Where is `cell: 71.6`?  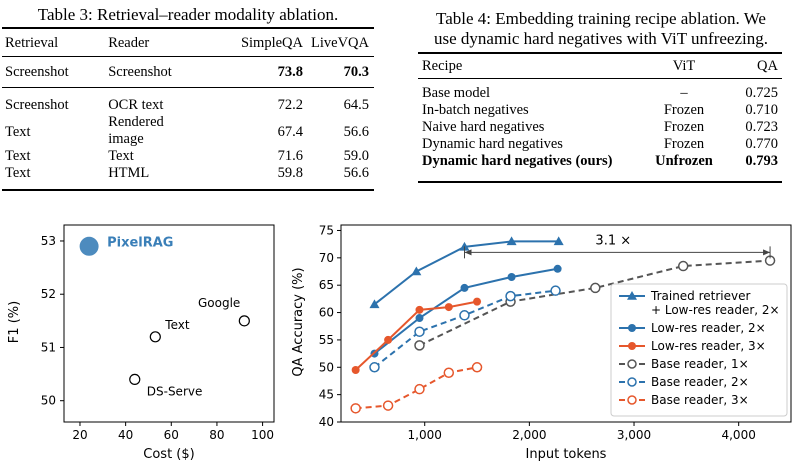 cell: 71.6 is located at coordinates (290, 156).